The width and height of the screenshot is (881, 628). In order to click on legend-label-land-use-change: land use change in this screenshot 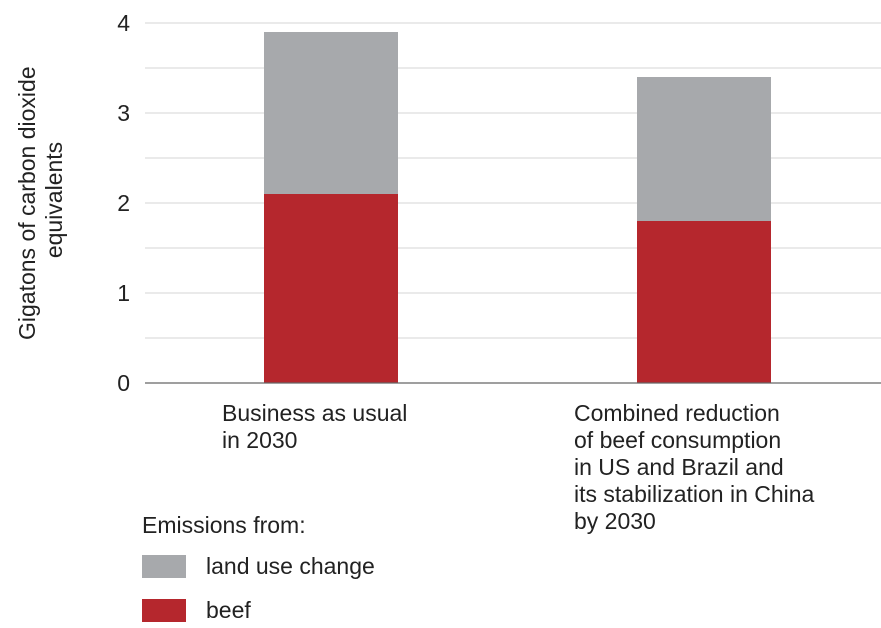, I will do `click(290, 565)`.